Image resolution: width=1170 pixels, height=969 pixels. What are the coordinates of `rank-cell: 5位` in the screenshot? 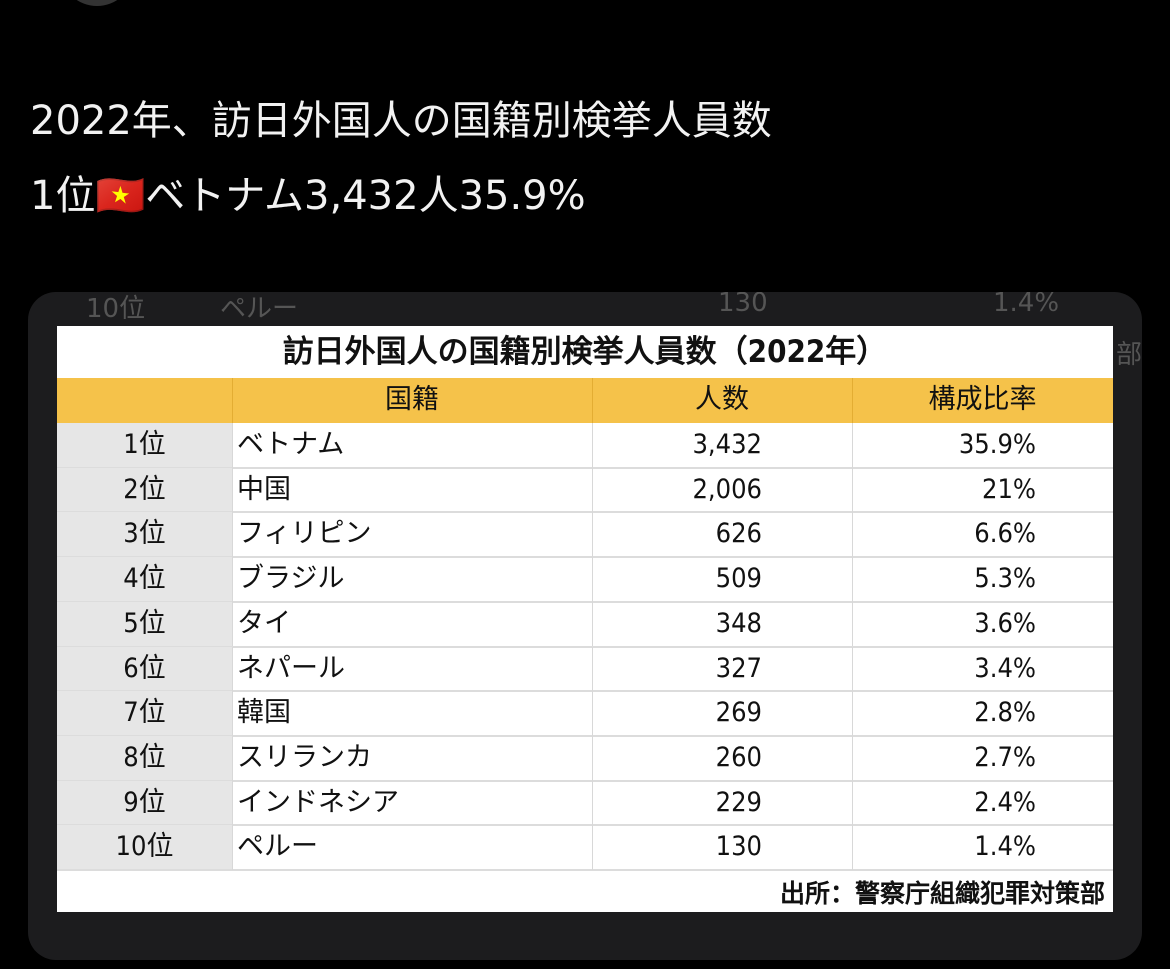 It's located at (144, 623).